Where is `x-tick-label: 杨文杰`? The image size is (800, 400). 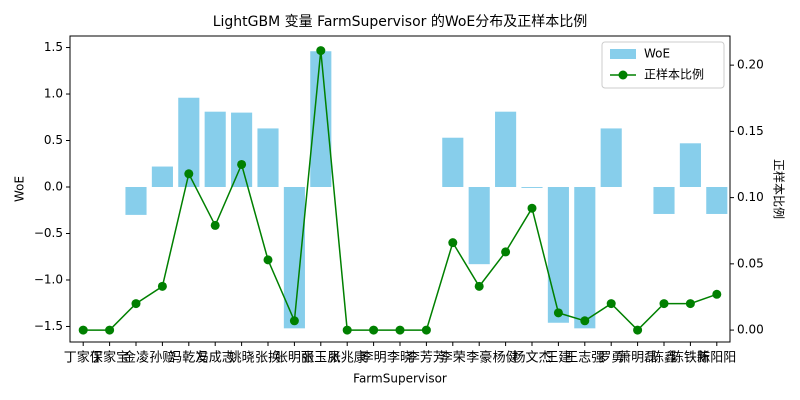 x-tick-label: 杨文杰 is located at coordinates (531, 358).